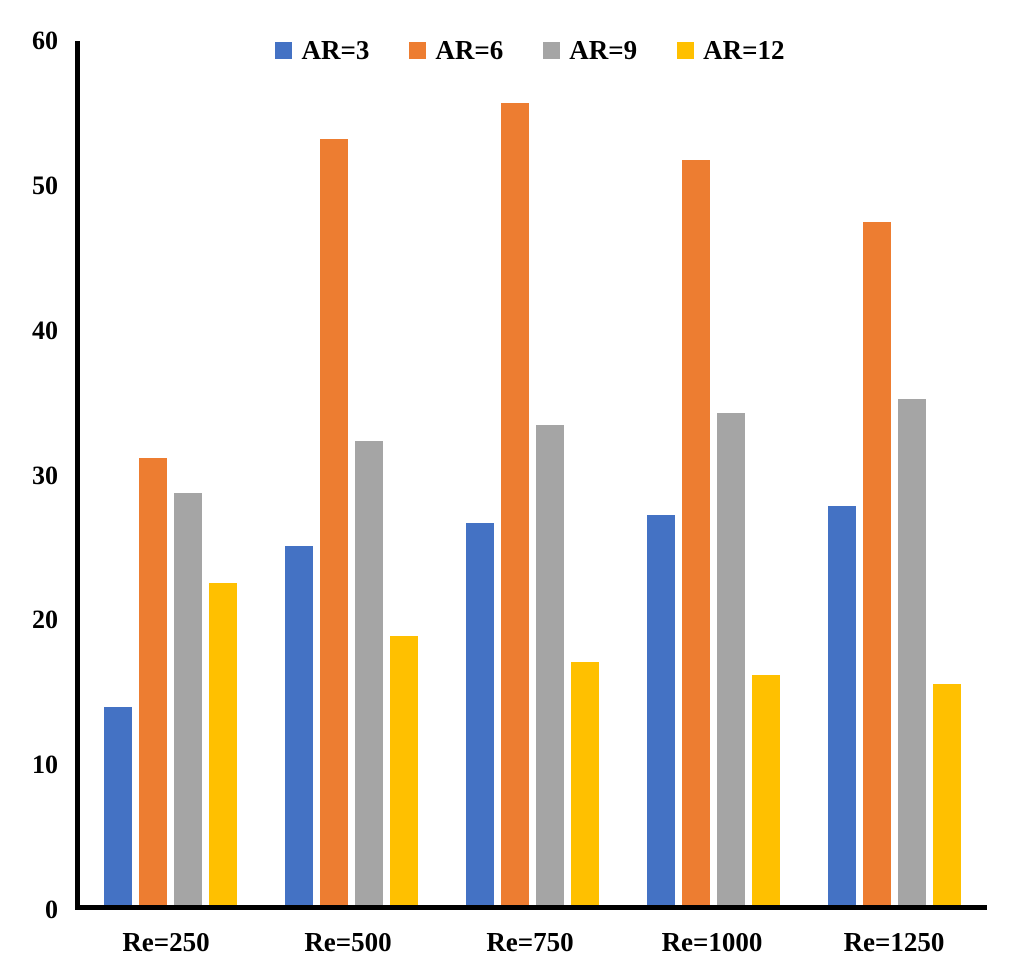 Image resolution: width=1020 pixels, height=979 pixels. What do you see at coordinates (947, 794) in the screenshot?
I see `bar-AR=12-Re=1250` at bounding box center [947, 794].